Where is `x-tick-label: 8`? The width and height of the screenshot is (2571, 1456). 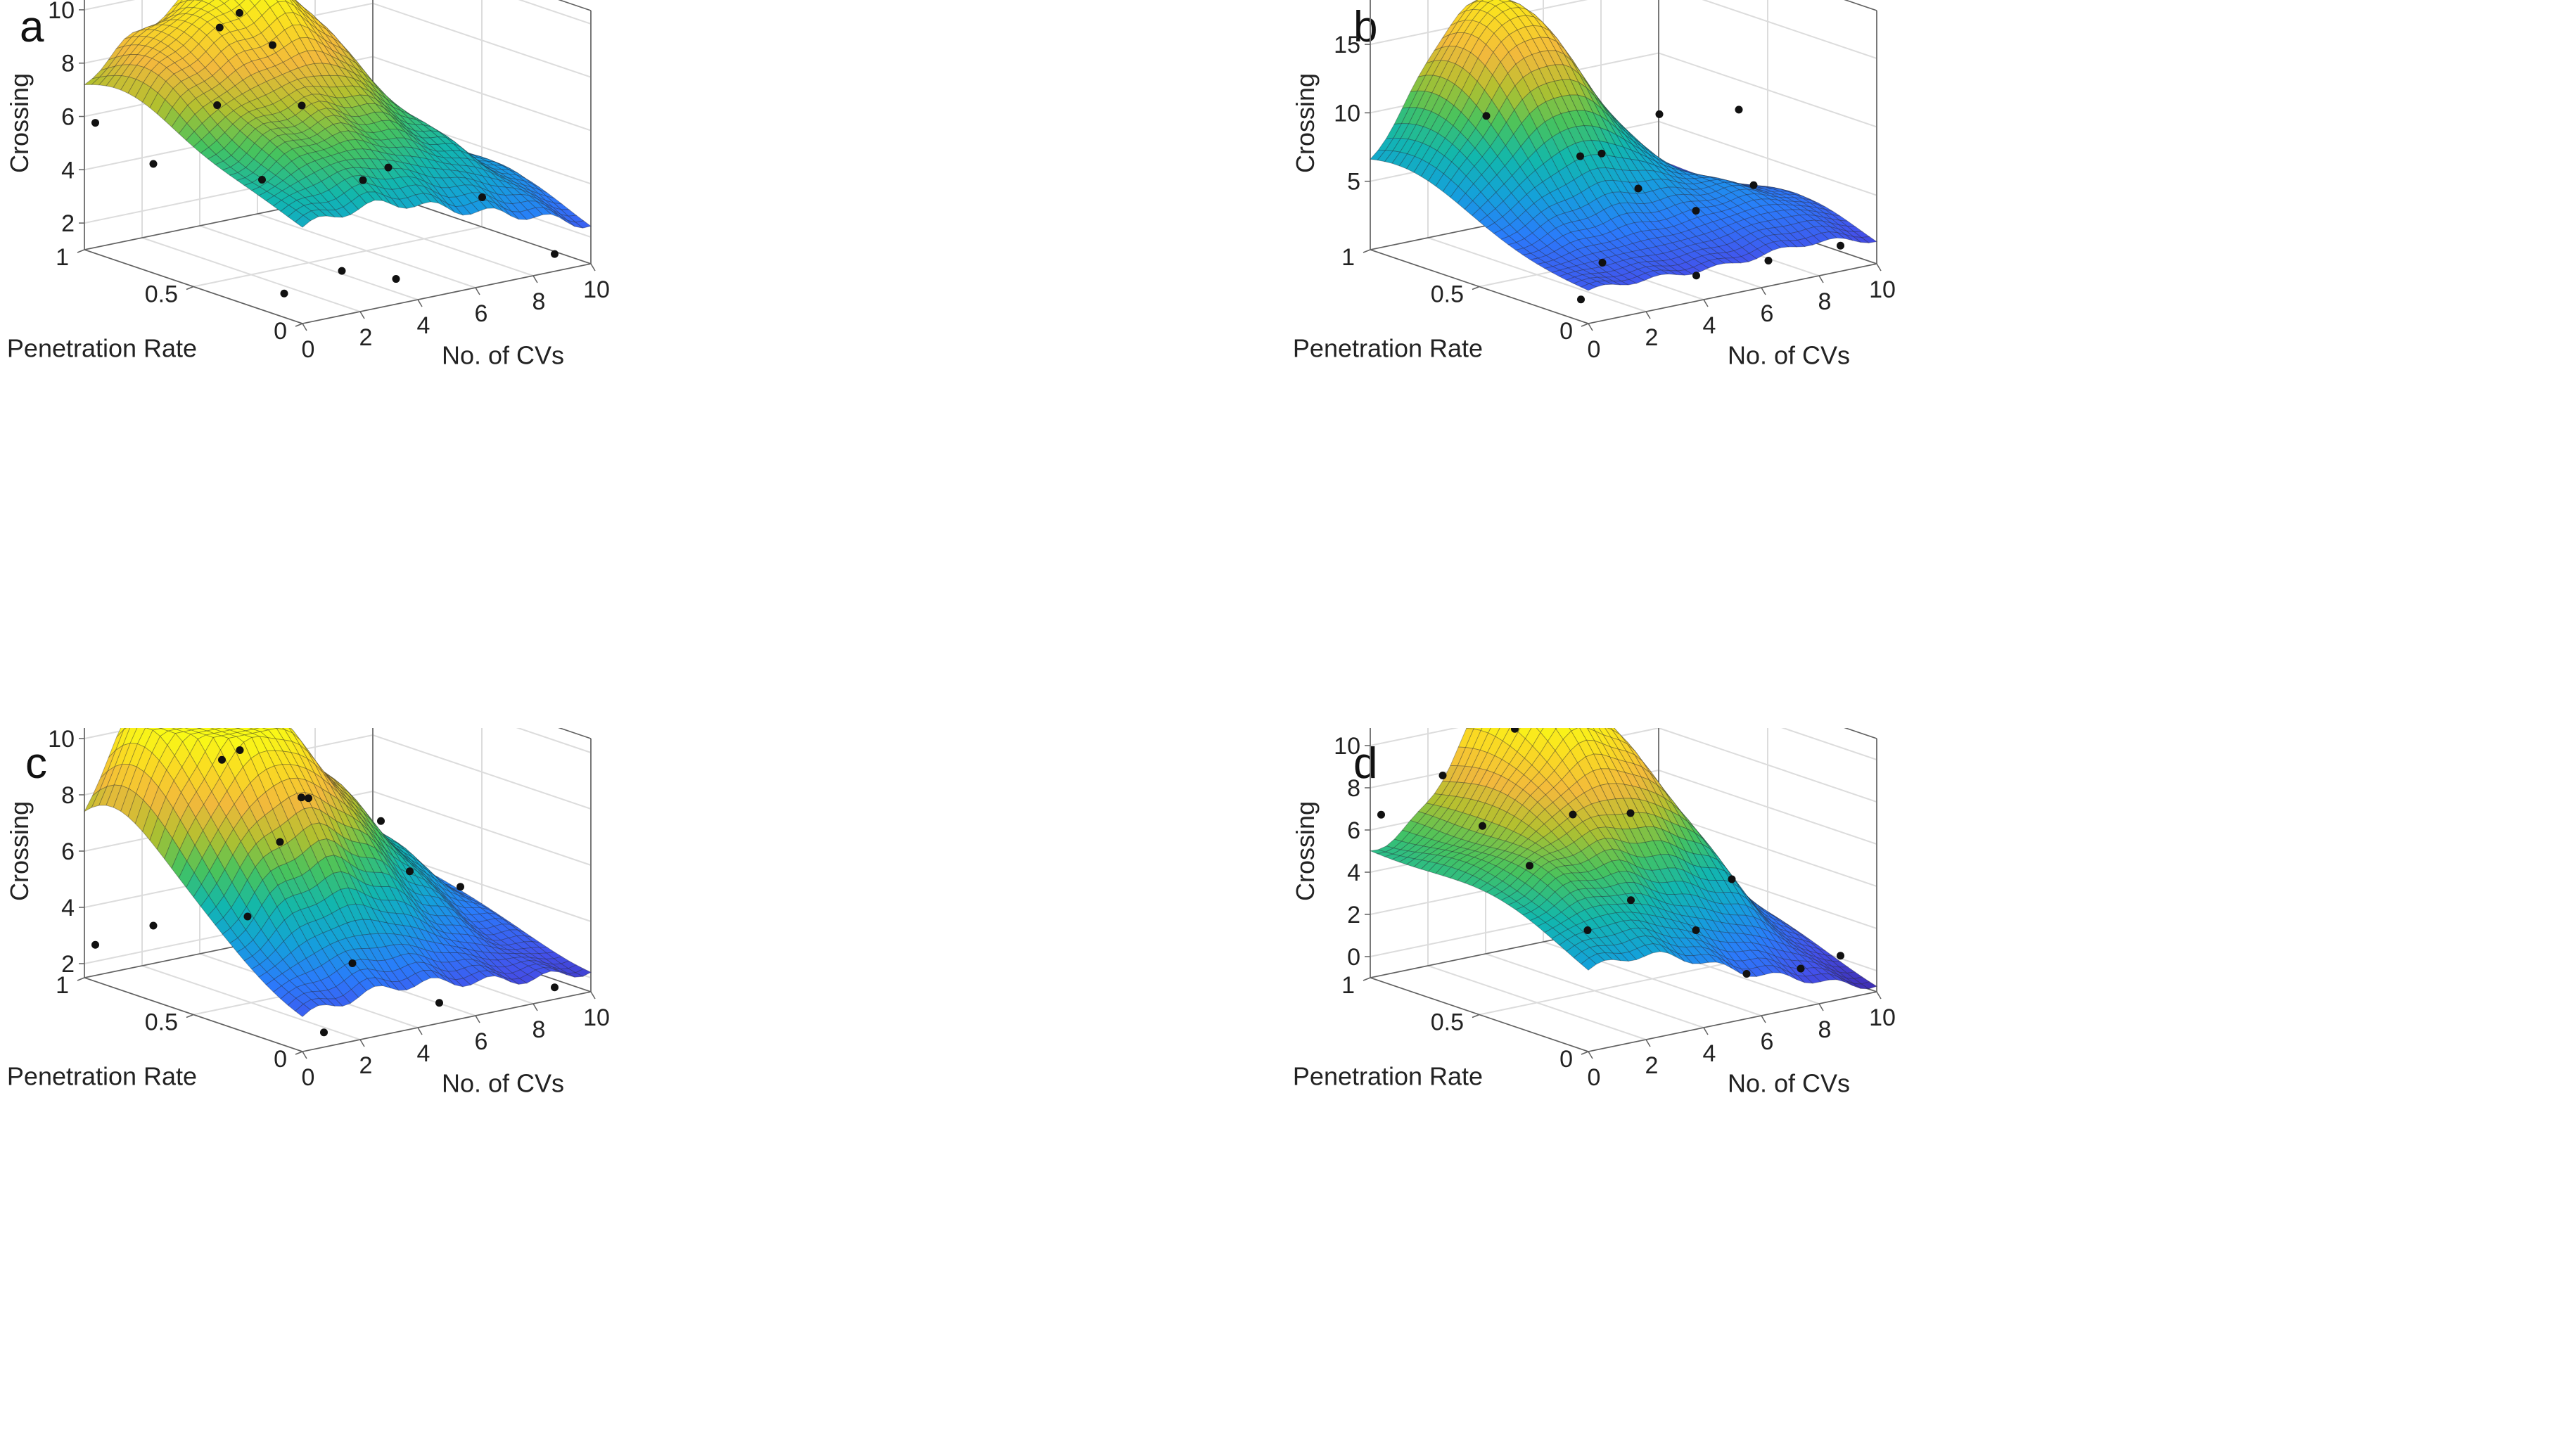 x-tick-label: 8 is located at coordinates (1825, 1029).